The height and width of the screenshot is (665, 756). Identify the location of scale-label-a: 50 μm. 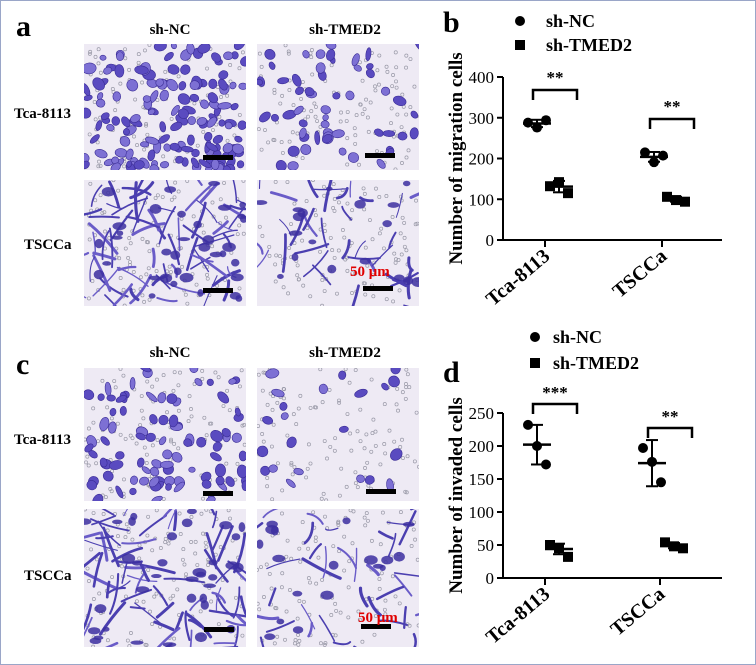
(370, 272).